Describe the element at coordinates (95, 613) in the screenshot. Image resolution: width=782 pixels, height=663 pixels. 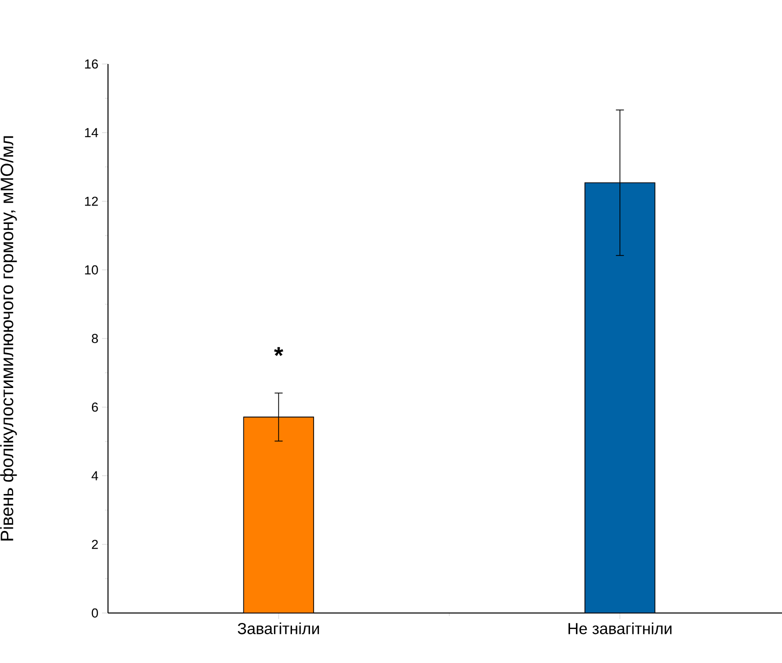
I see `y-tick-label: 0` at that location.